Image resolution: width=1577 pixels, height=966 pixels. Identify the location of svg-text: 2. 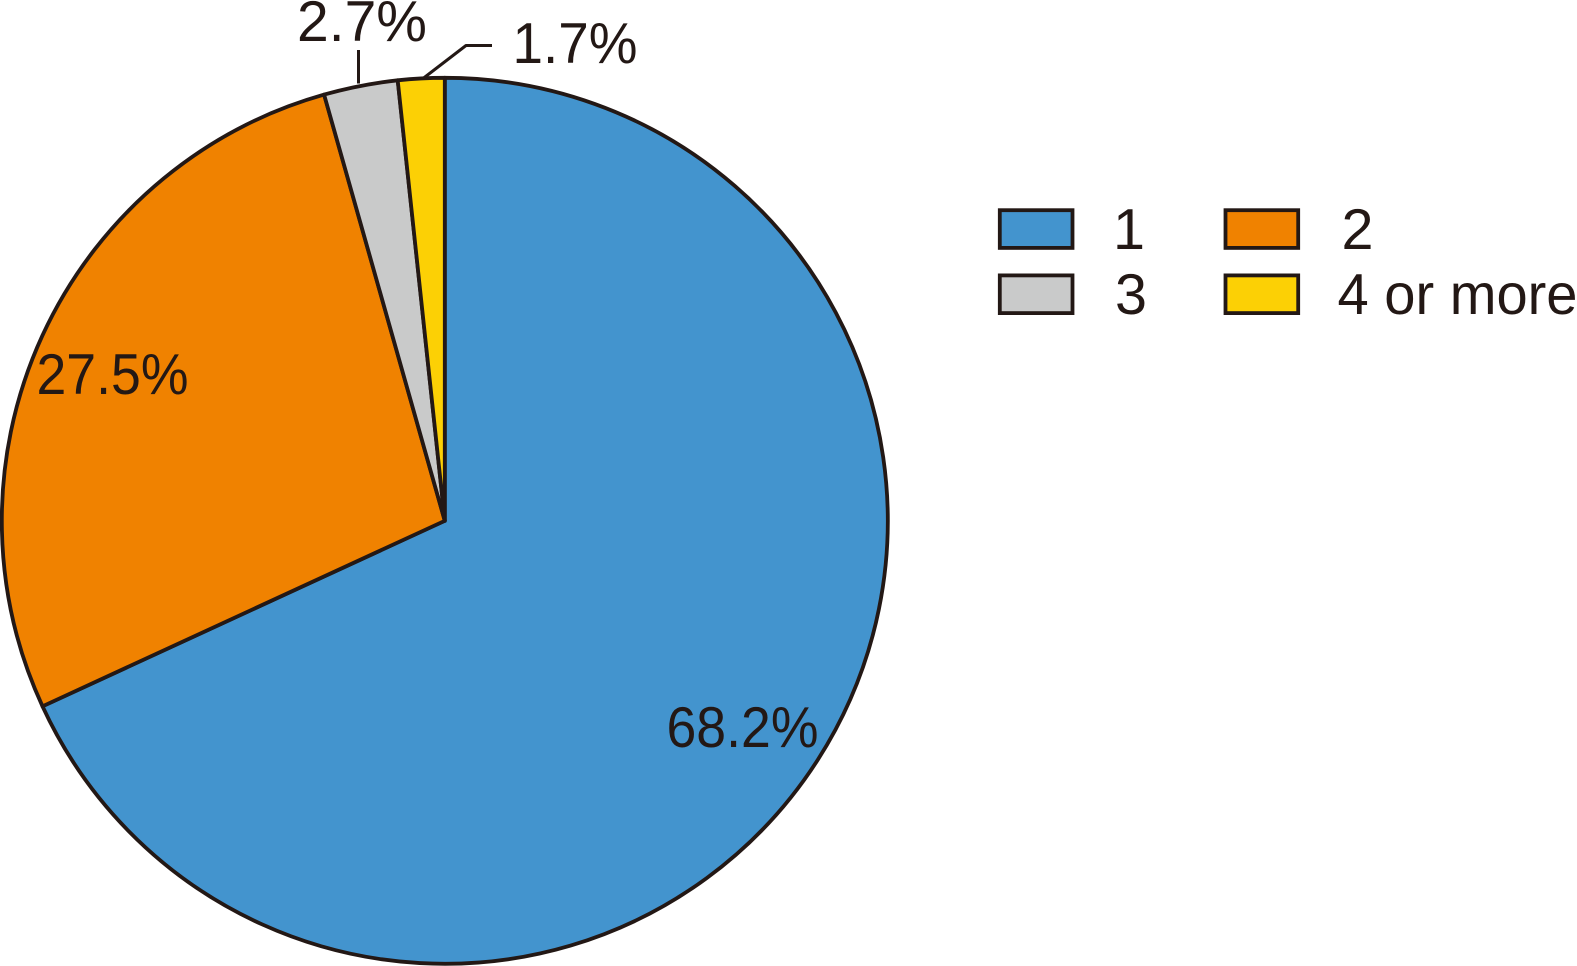
(1358, 230).